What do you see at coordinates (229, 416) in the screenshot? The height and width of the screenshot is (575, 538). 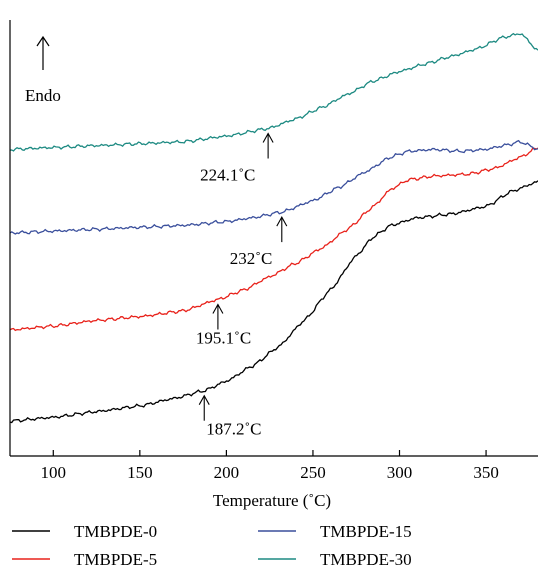 I see `annotation-187.2: 187.2˚C` at bounding box center [229, 416].